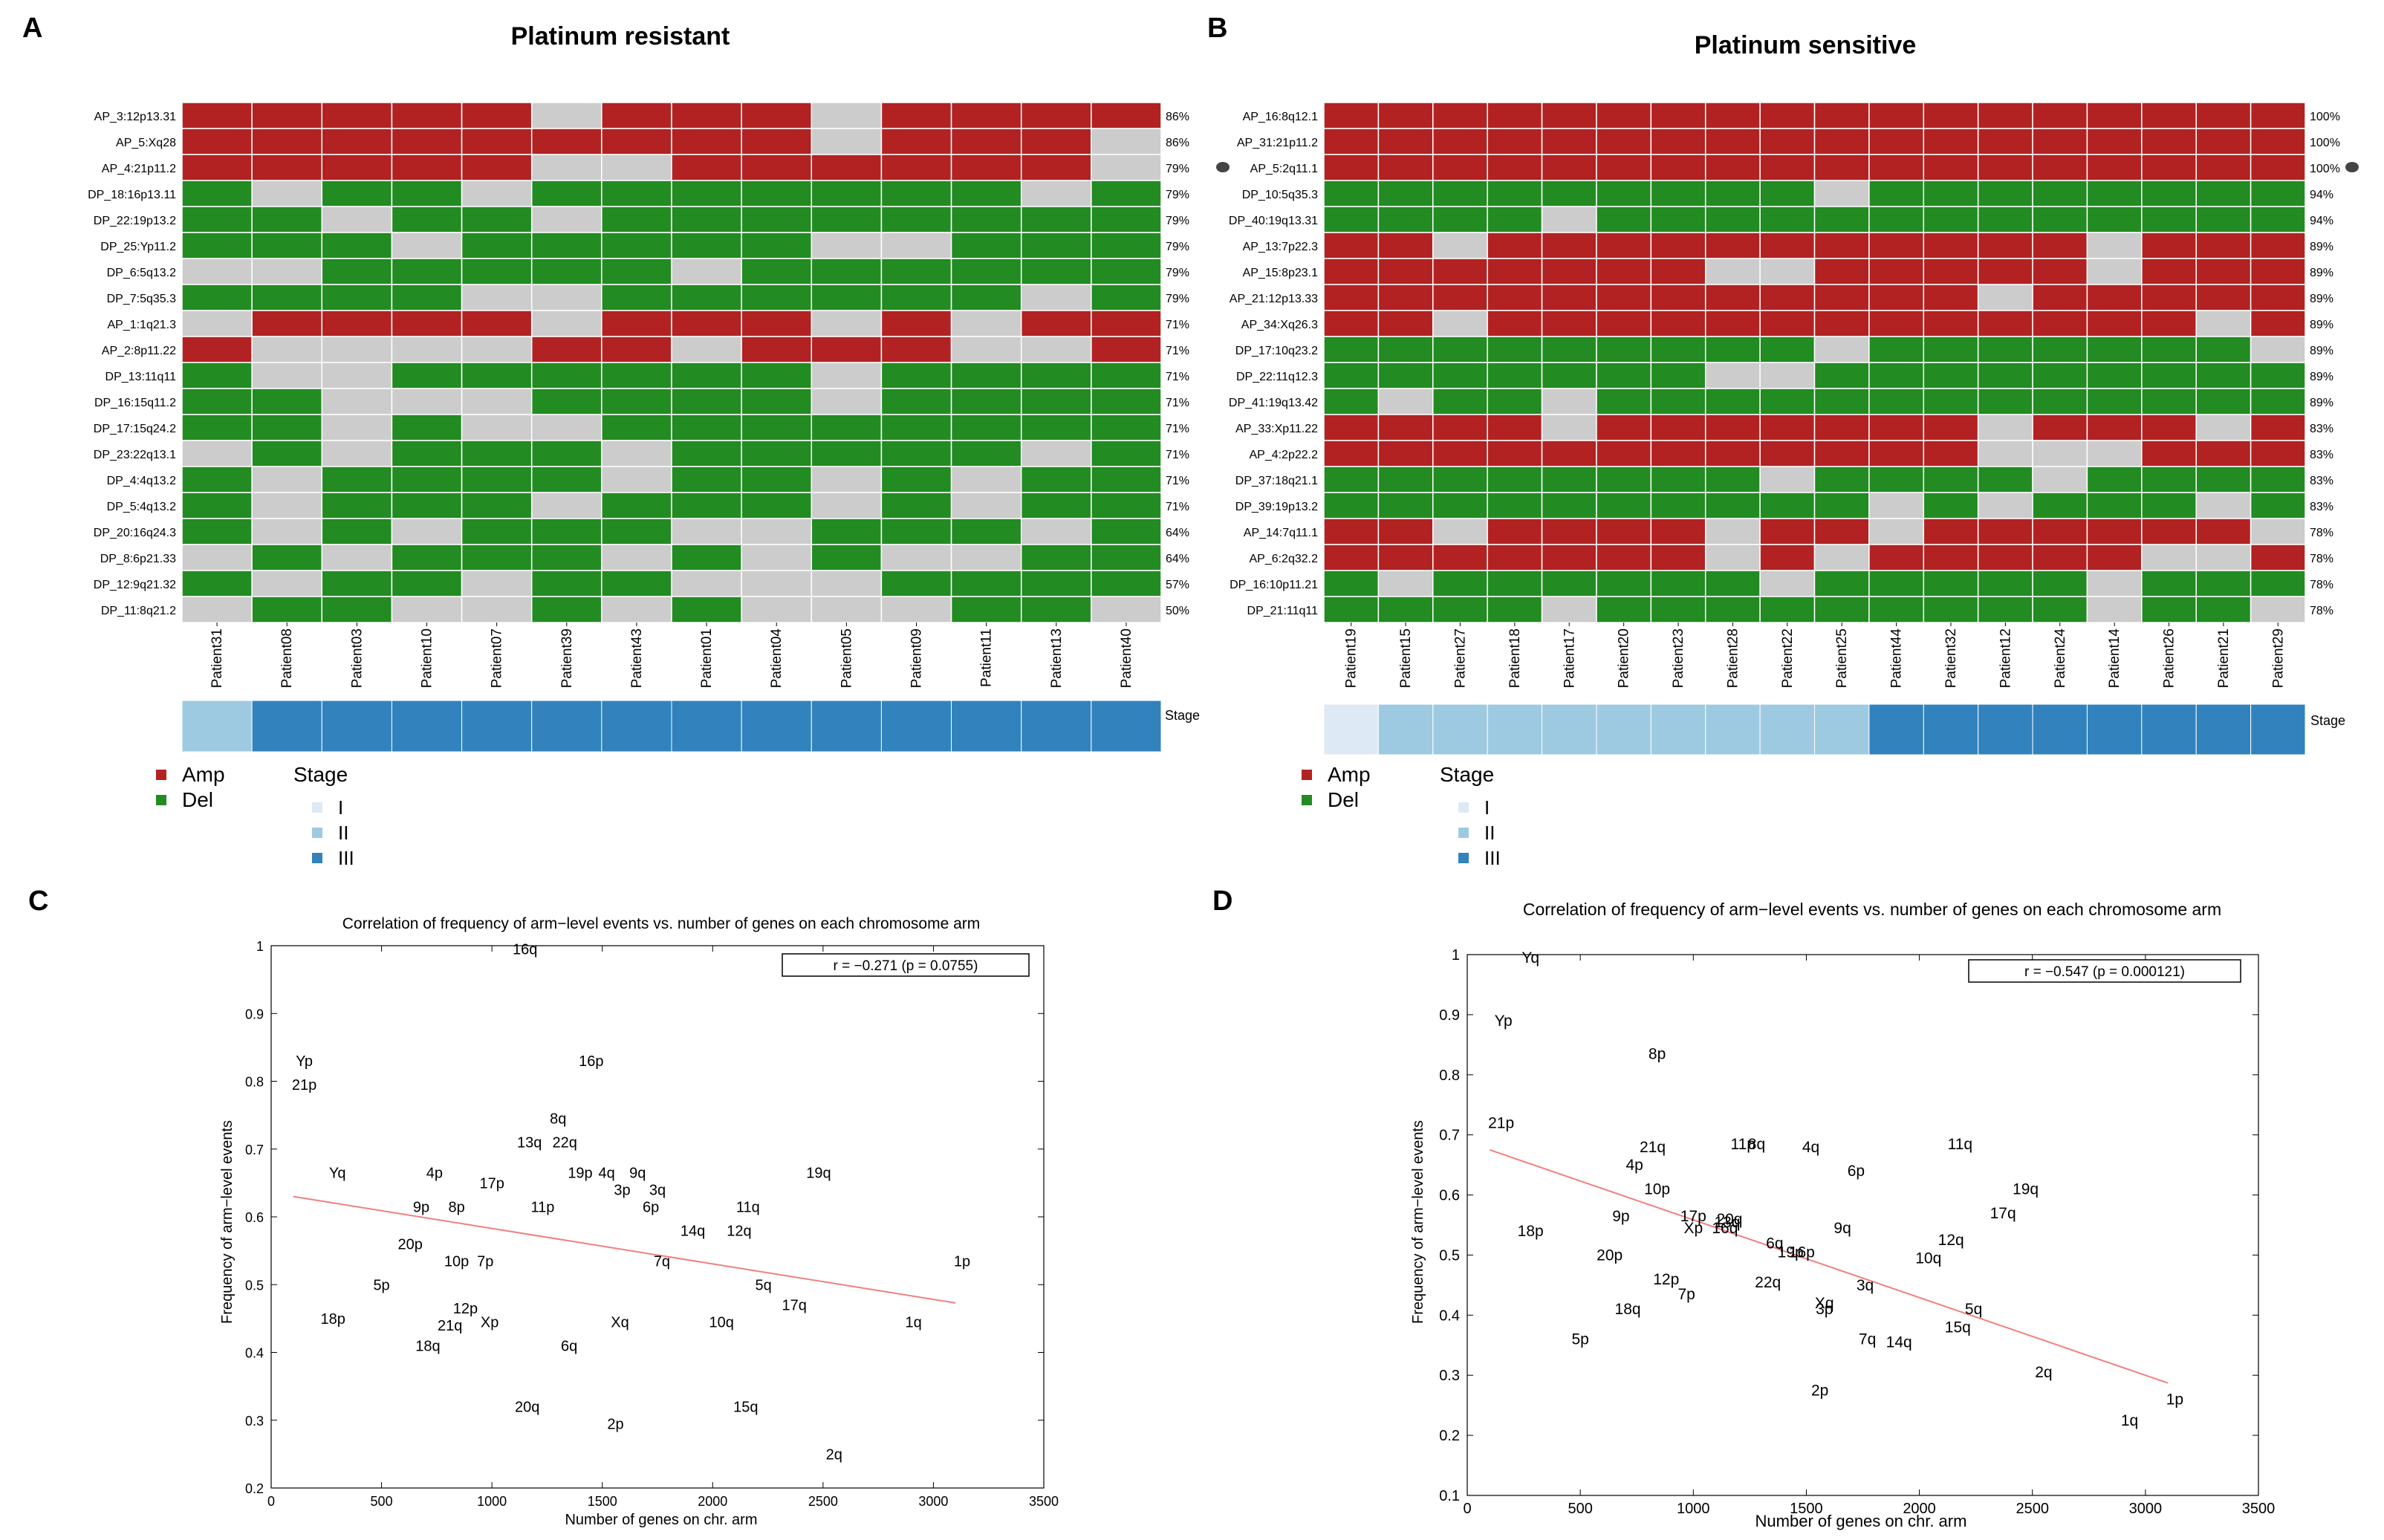 This screenshot has width=2384, height=1540. What do you see at coordinates (1686, 1294) in the screenshot?
I see `point-label: 7p` at bounding box center [1686, 1294].